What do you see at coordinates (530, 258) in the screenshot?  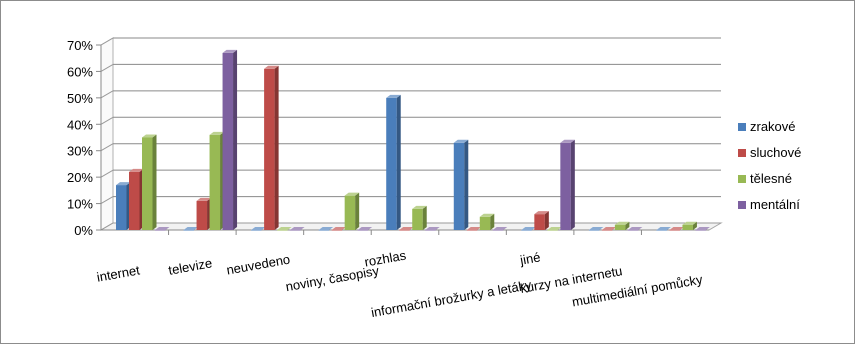 I see `x-category-label: jiné` at bounding box center [530, 258].